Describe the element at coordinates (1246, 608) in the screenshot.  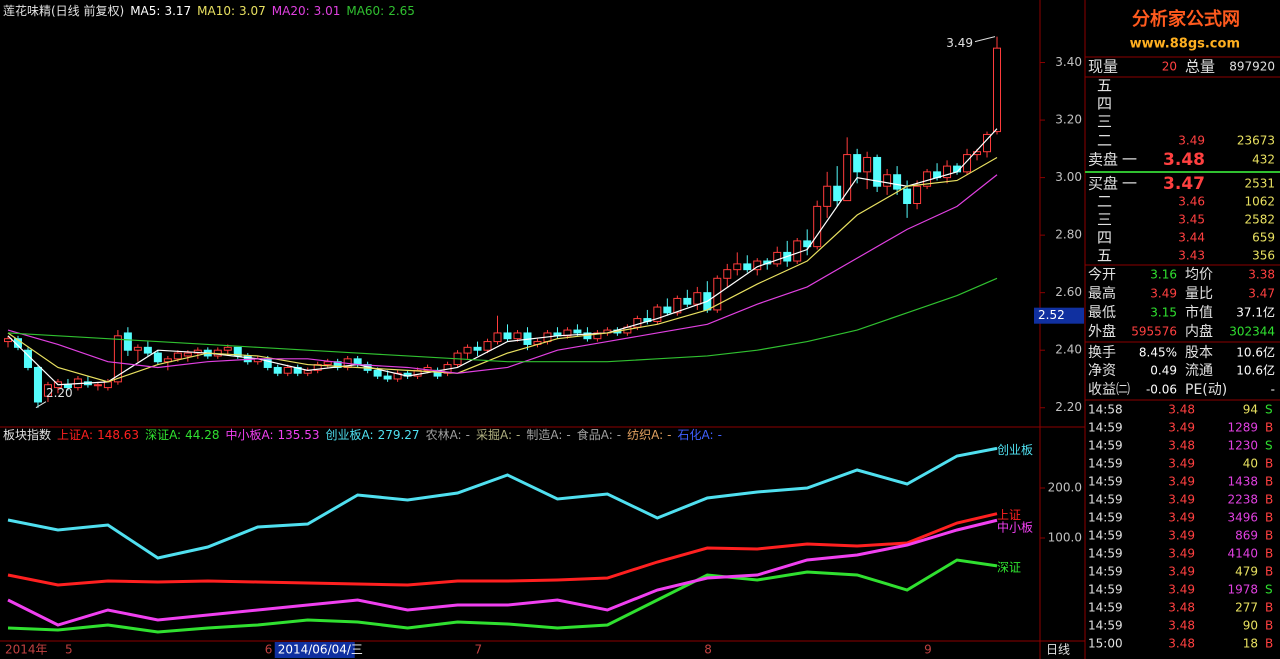
I see `trade-volume: 277` at that location.